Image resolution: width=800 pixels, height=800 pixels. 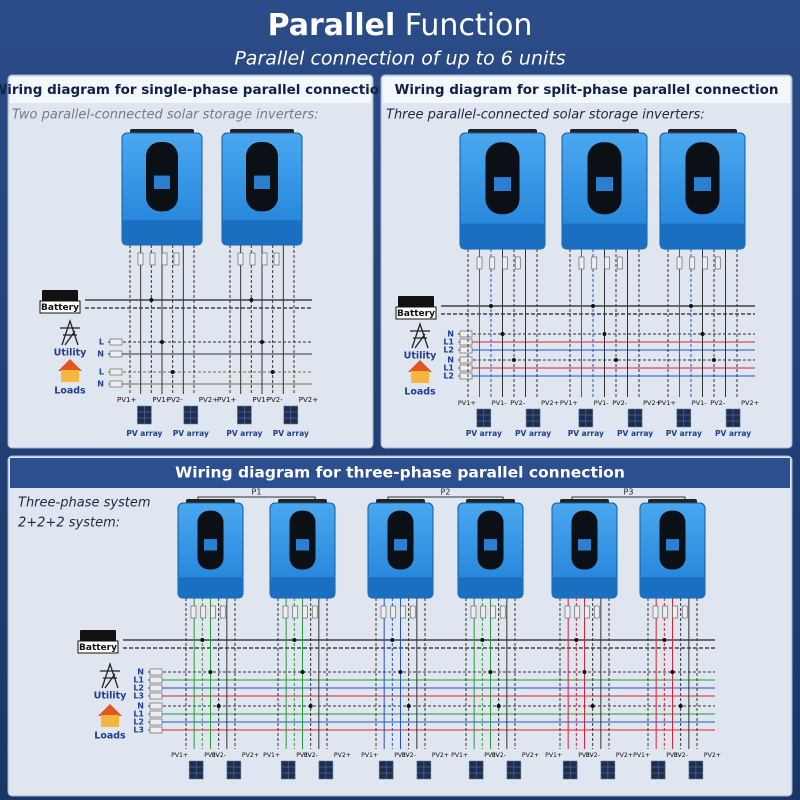 What do you see at coordinates (400, 473) in the screenshot?
I see `panel-header` at bounding box center [400, 473].